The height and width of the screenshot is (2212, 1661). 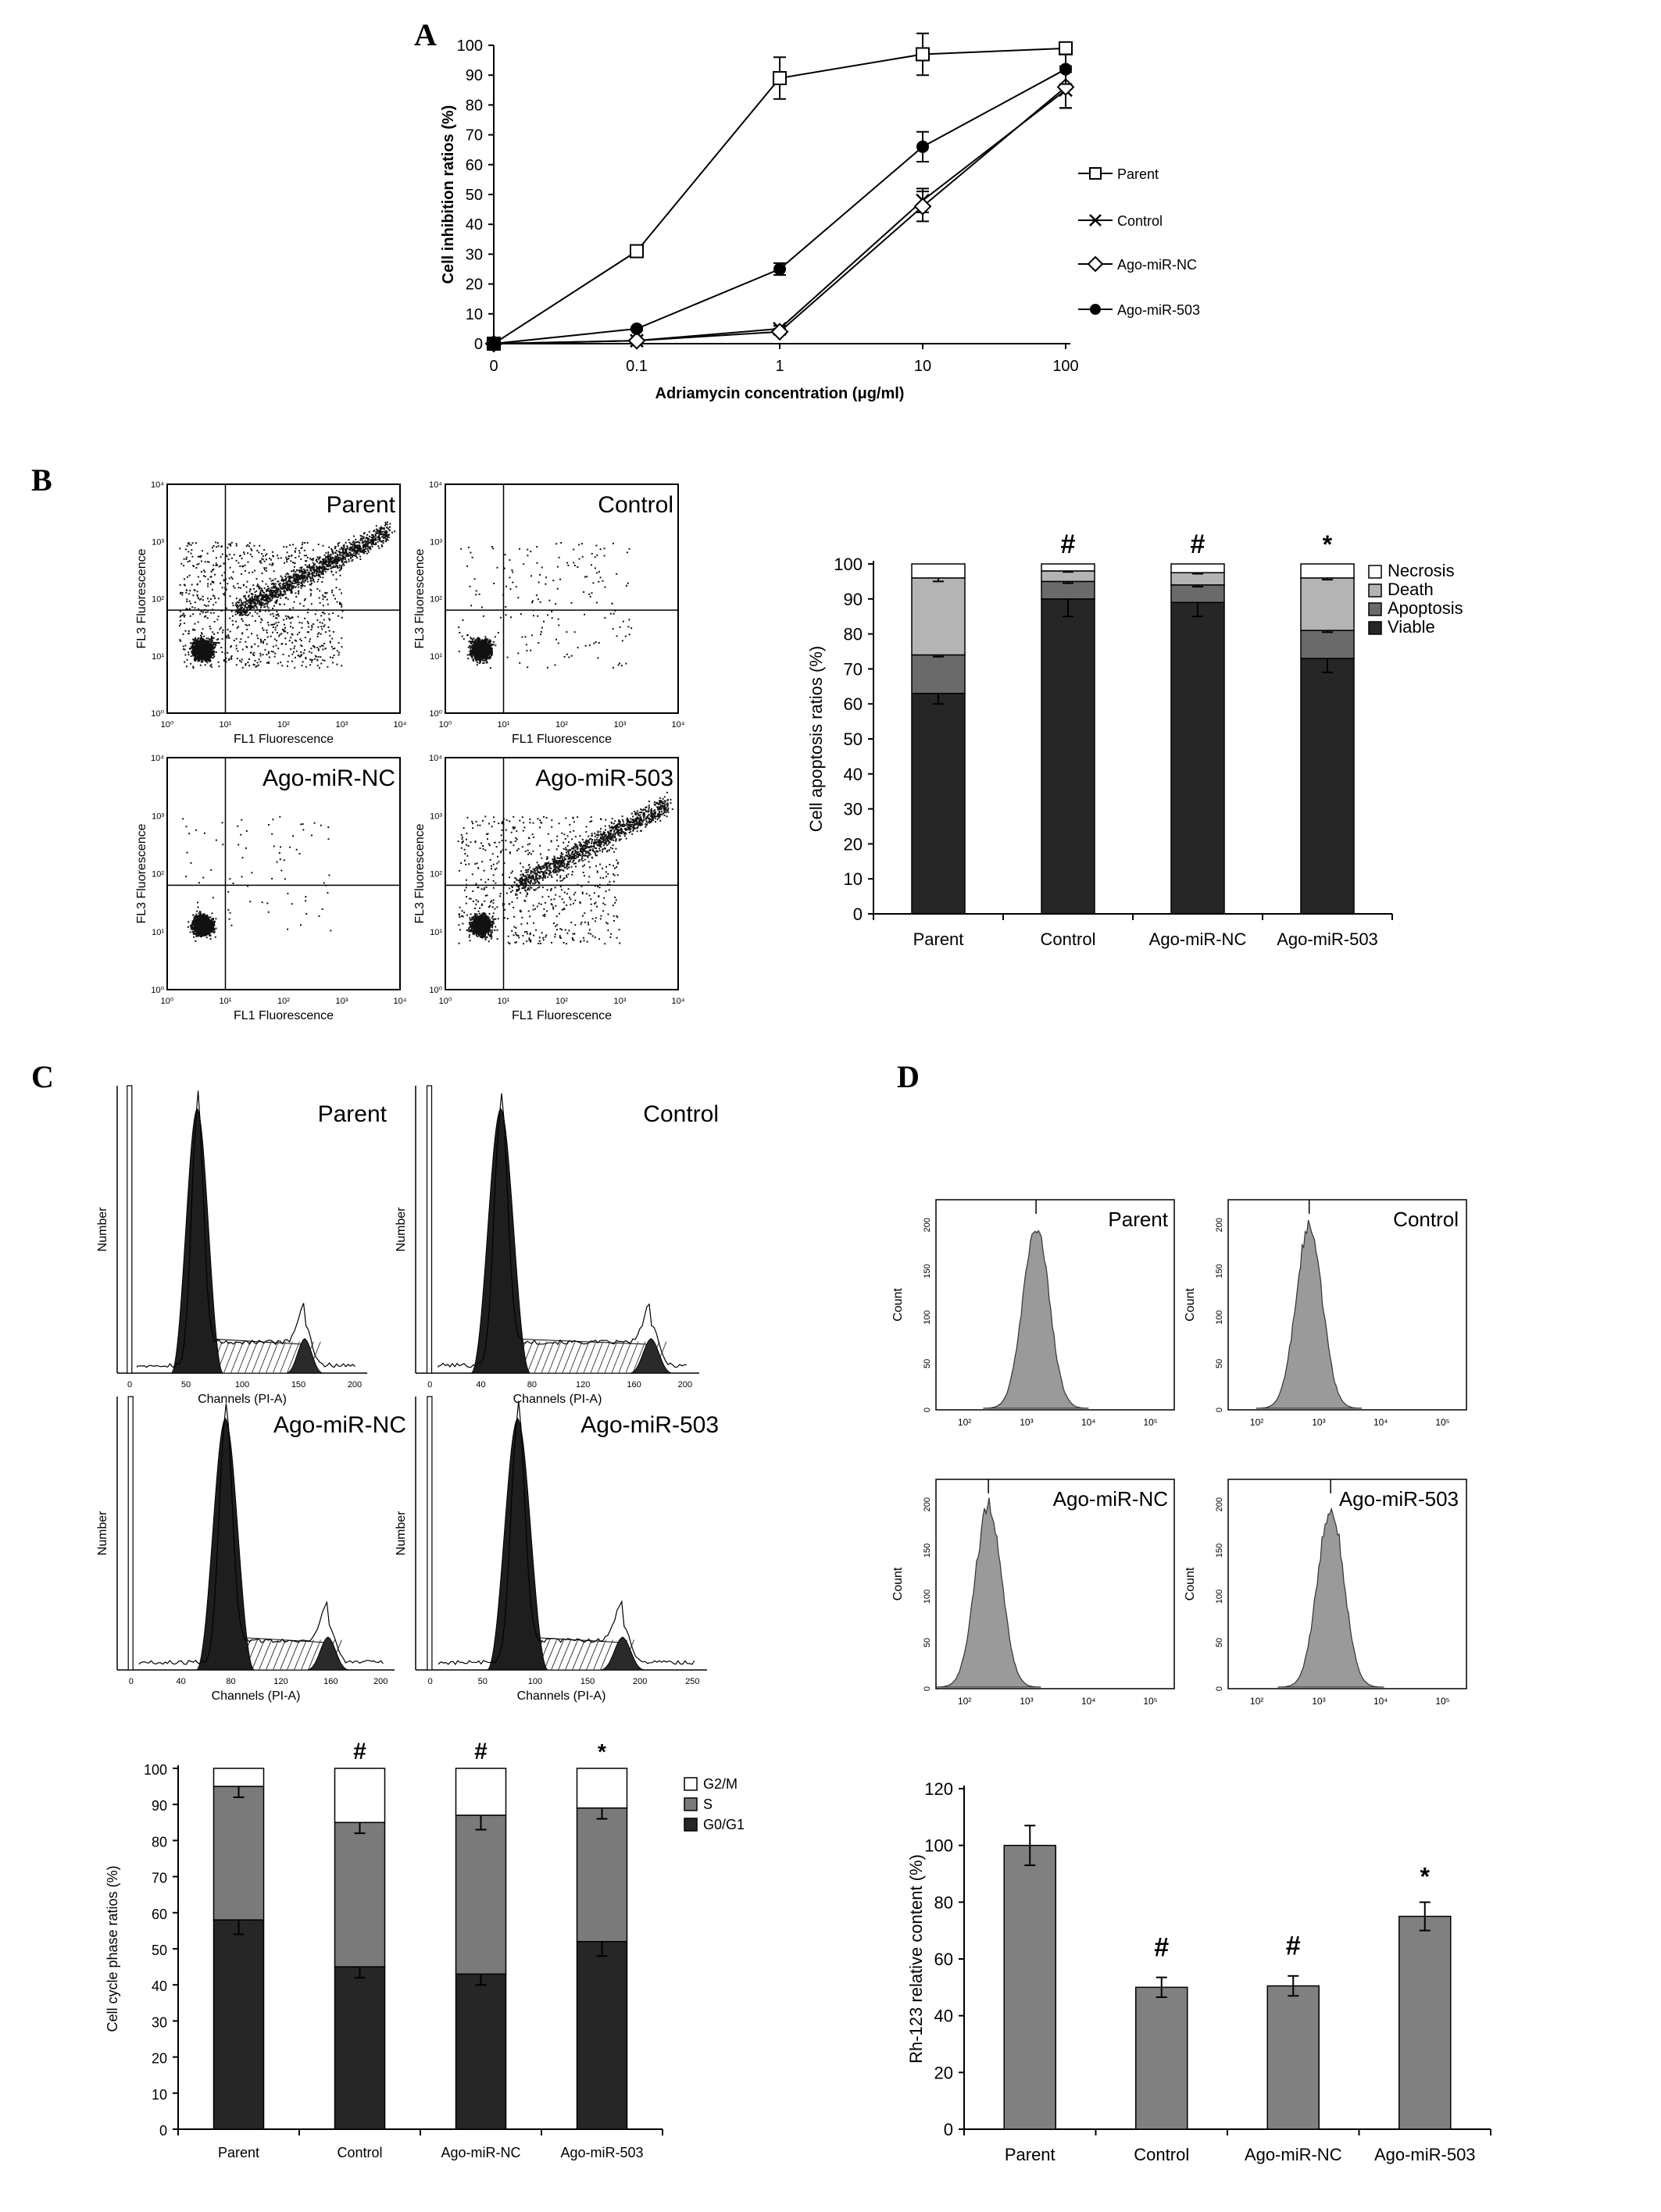 I want to click on y-tick-label: 10³, so click(x=436, y=542).